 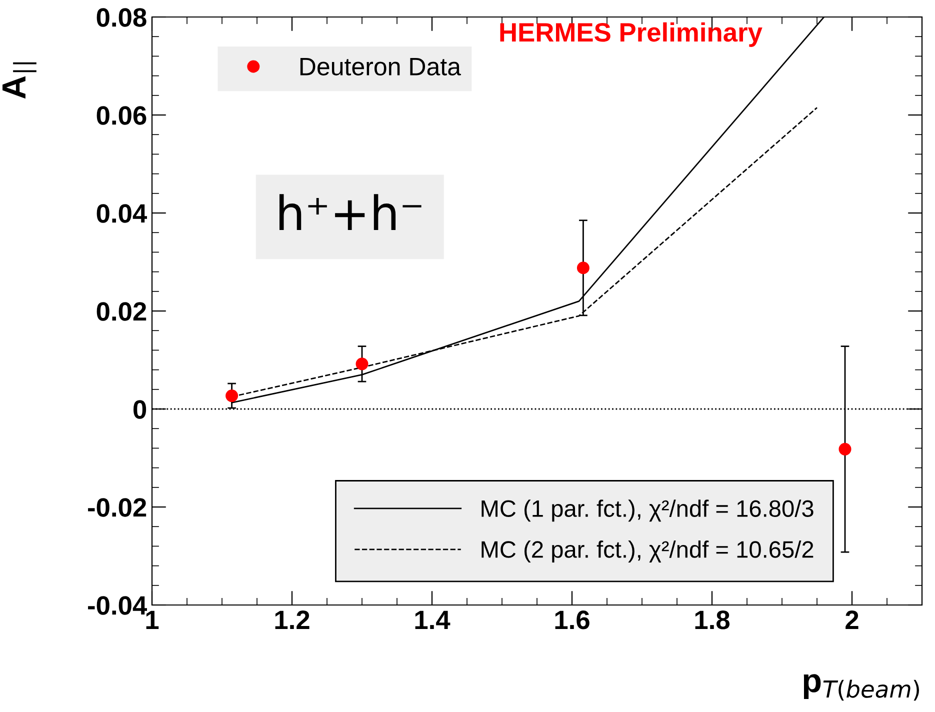 I want to click on y-tick-label: 0.02, so click(x=121, y=311).